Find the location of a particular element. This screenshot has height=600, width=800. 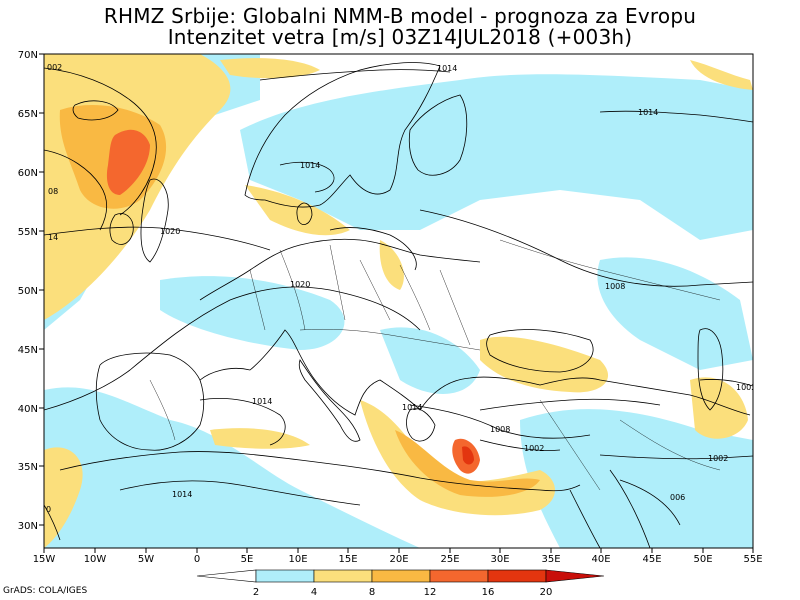

isobar-label: 08 is located at coordinates (53, 191).